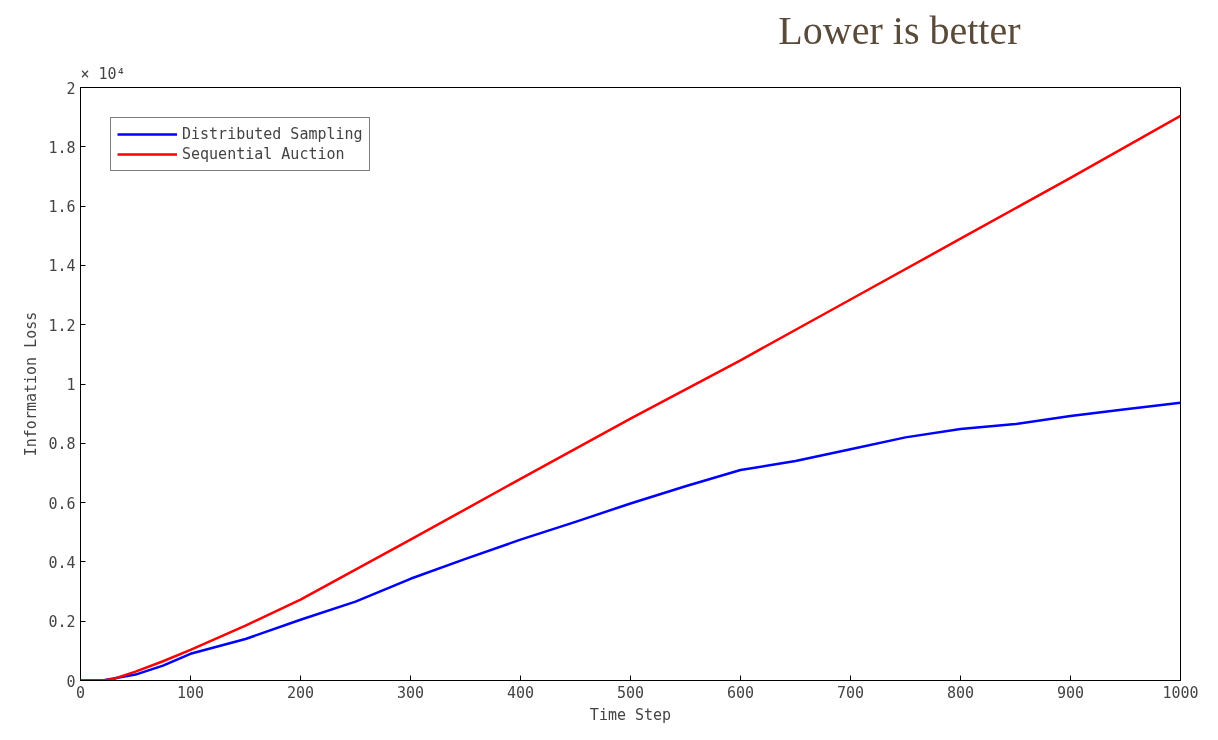  Describe the element at coordinates (62, 147) in the screenshot. I see `y-tick-label: 1.8` at that location.